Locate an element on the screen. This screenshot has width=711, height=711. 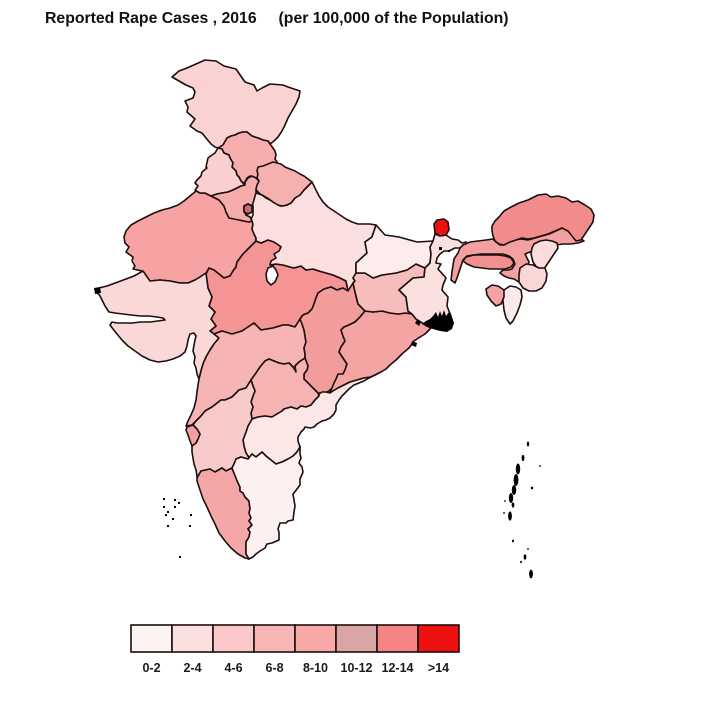
svg-text: 2-4 is located at coordinates (192, 668).